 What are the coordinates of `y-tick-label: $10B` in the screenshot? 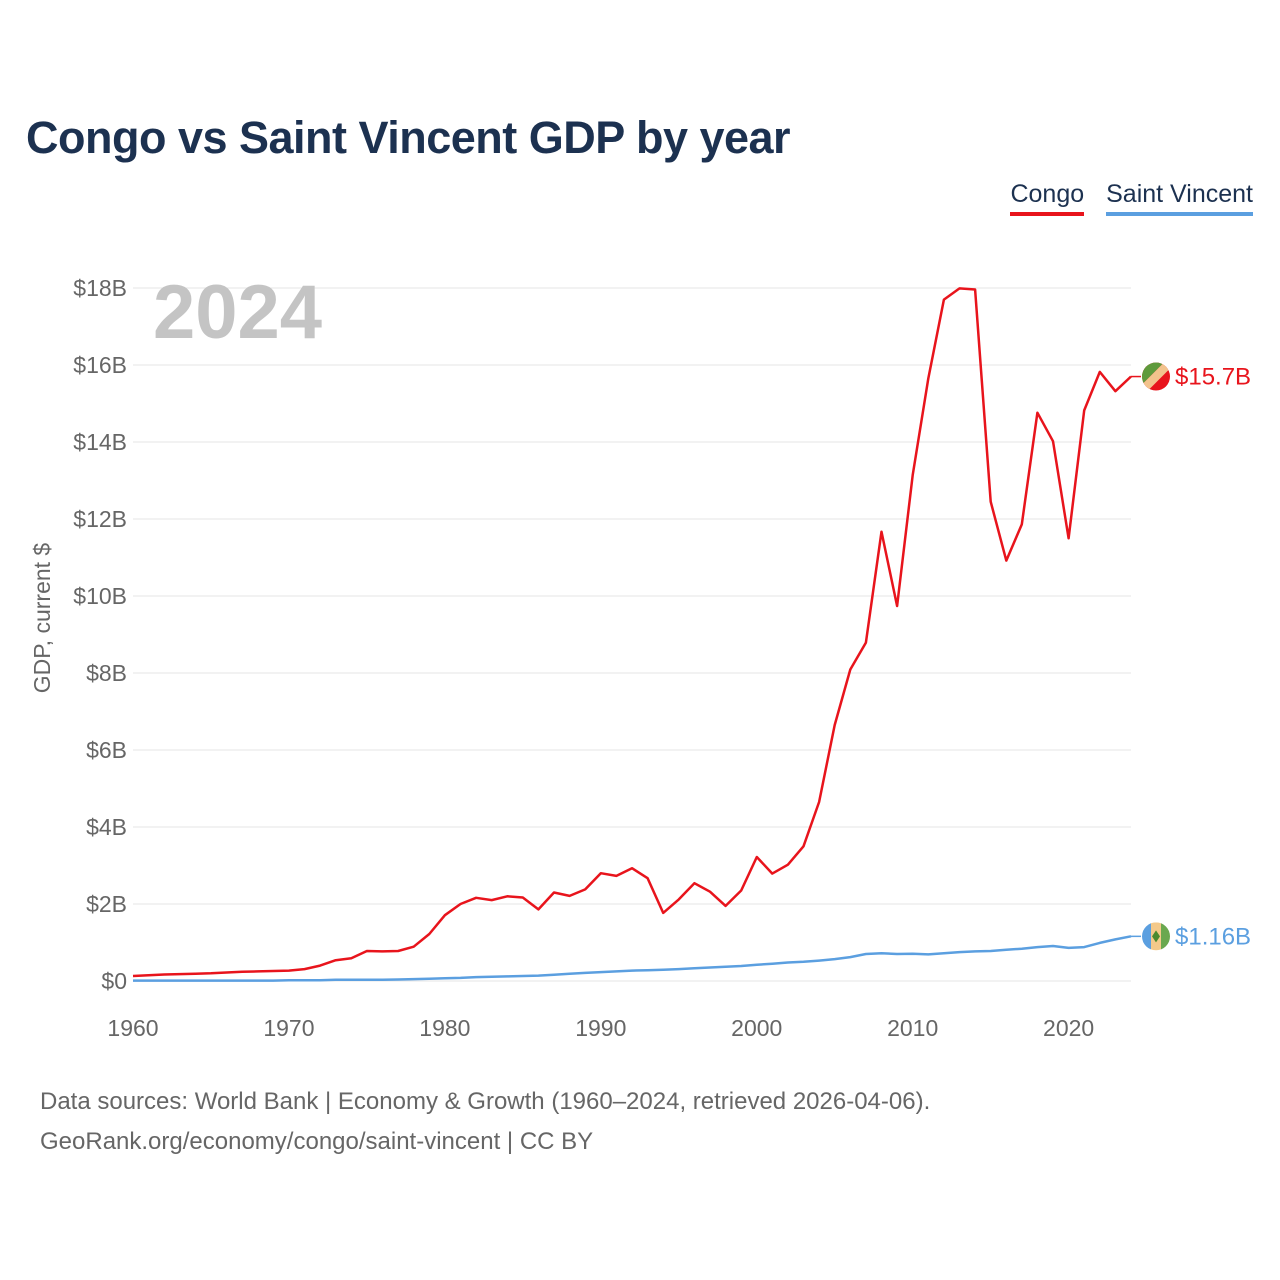 It's located at (100, 596).